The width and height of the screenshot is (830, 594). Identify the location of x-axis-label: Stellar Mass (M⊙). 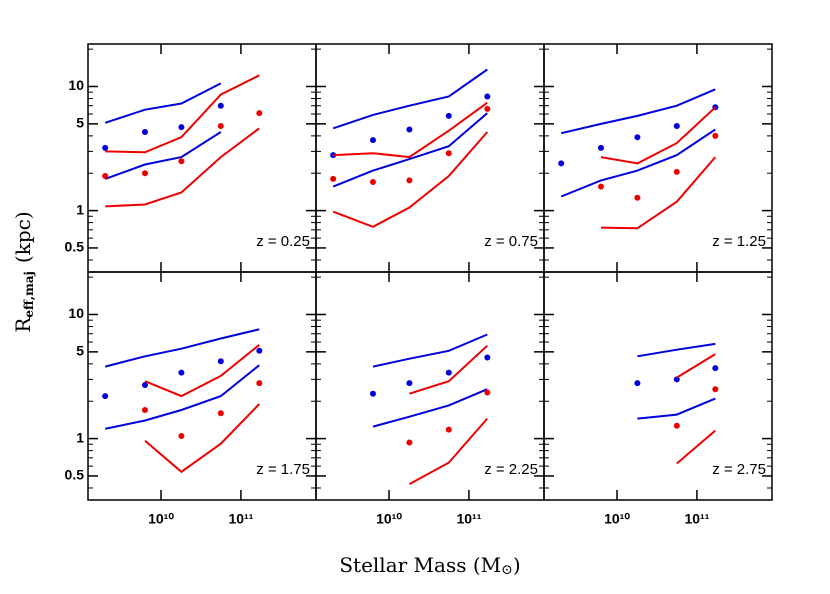
(429, 566).